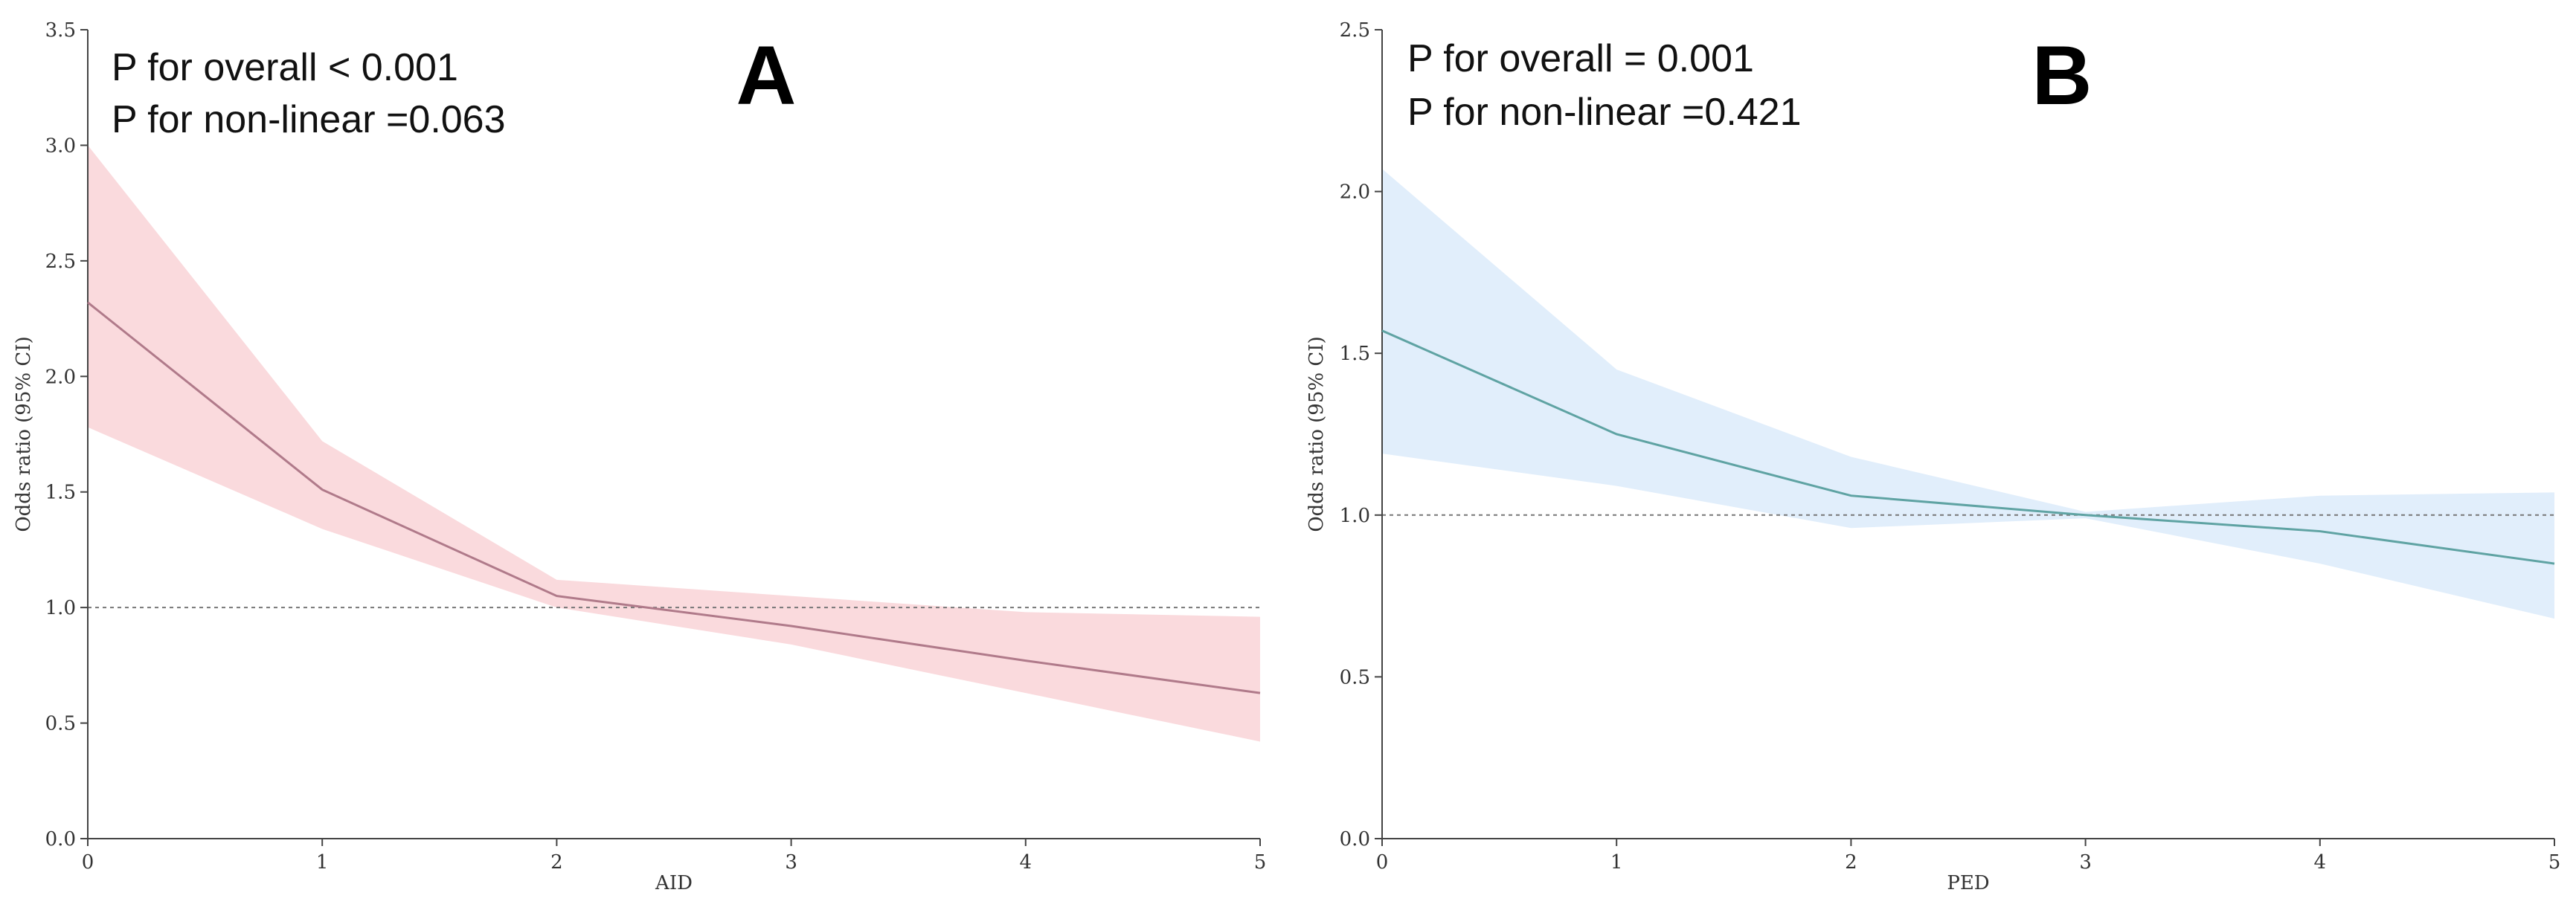 The width and height of the screenshot is (2576, 910). I want to click on x-axis-title: PED, so click(1968, 883).